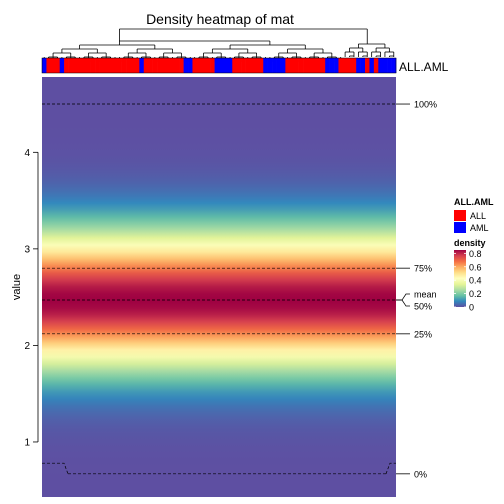 This screenshot has width=504, height=504. I want to click on annotation-name: ALL.AML, so click(424, 67).